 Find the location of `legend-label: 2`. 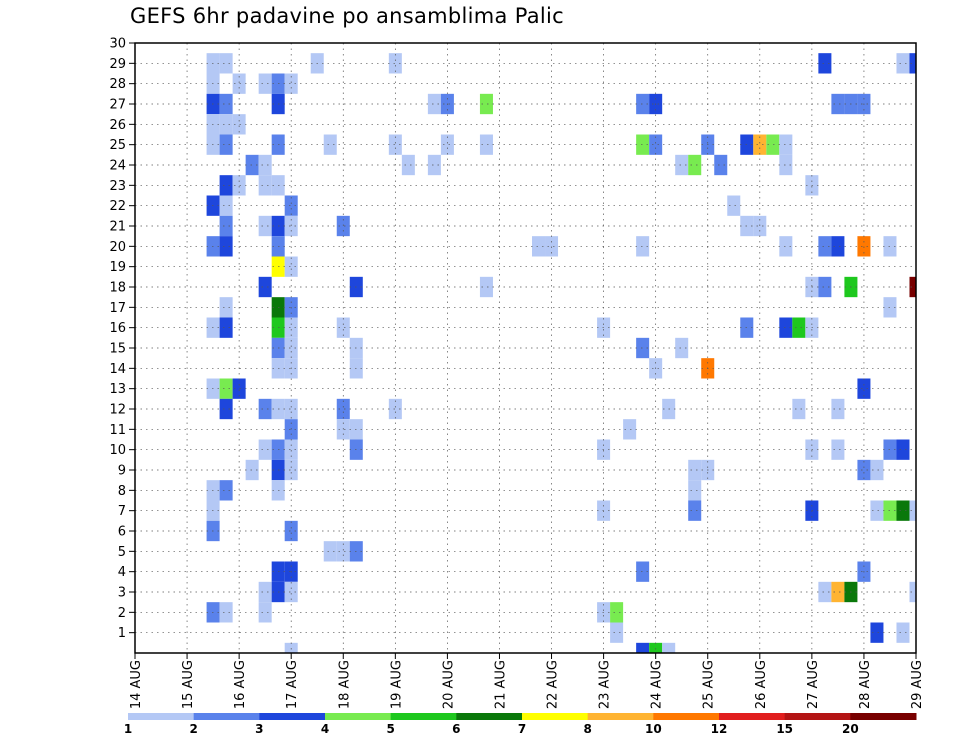

legend-label: 2 is located at coordinates (193, 729).